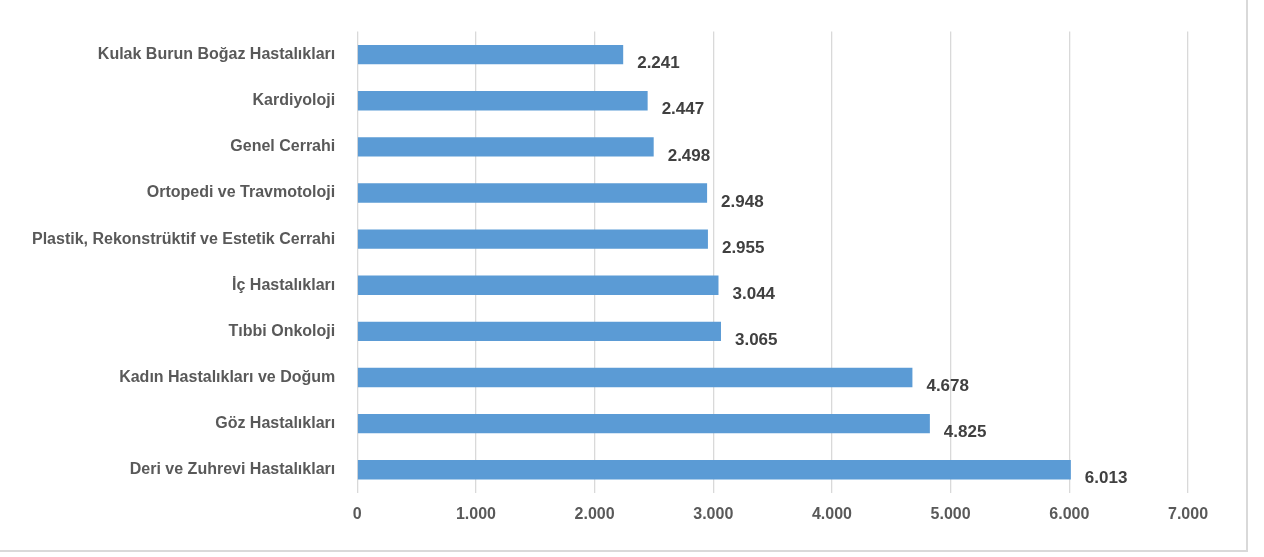 The image size is (1264, 557). What do you see at coordinates (713, 513) in the screenshot?
I see `x-tick-label: 3.000` at bounding box center [713, 513].